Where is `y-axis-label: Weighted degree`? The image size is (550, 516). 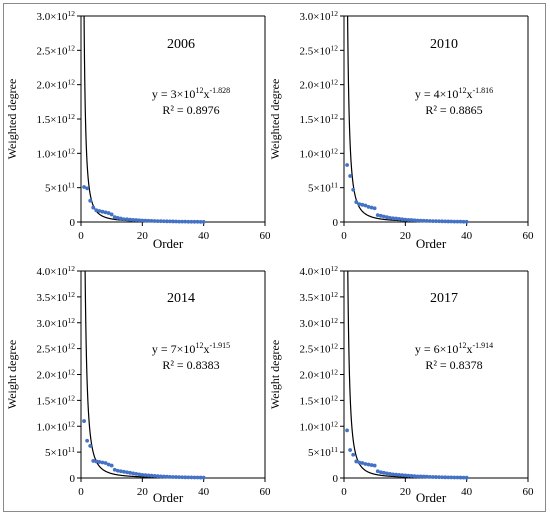 y-axis-label: Weighted degree is located at coordinates (275, 119).